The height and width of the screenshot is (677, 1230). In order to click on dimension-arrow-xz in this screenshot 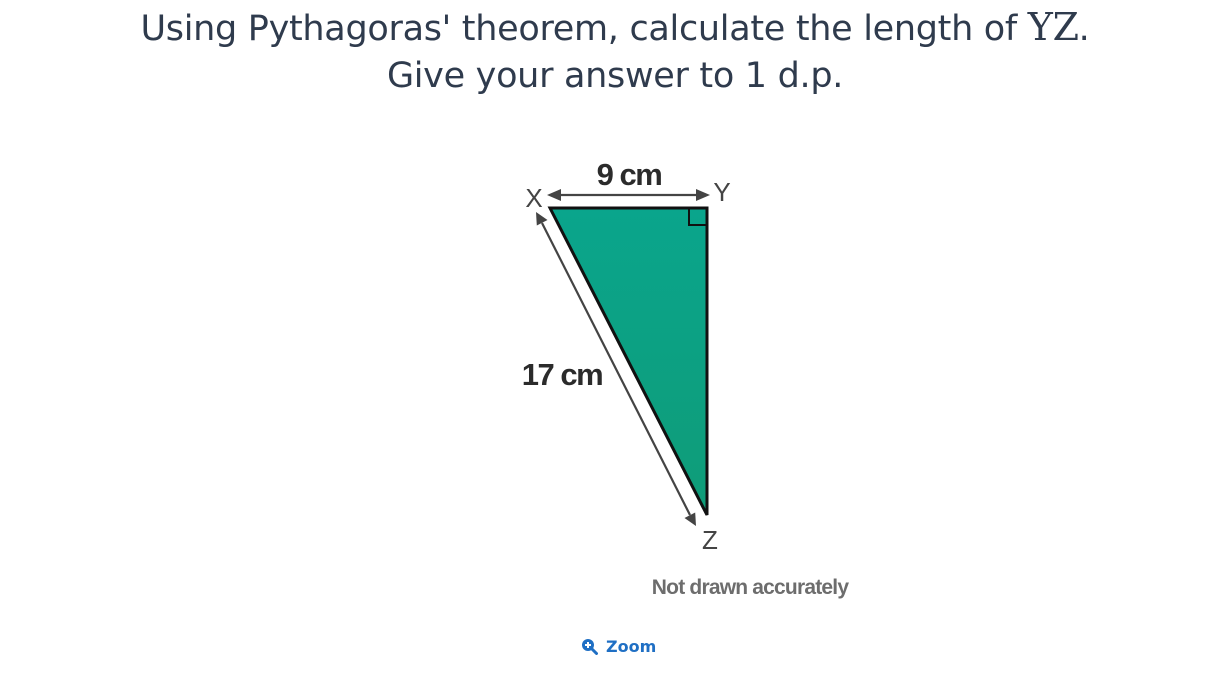, I will do `click(616, 369)`.